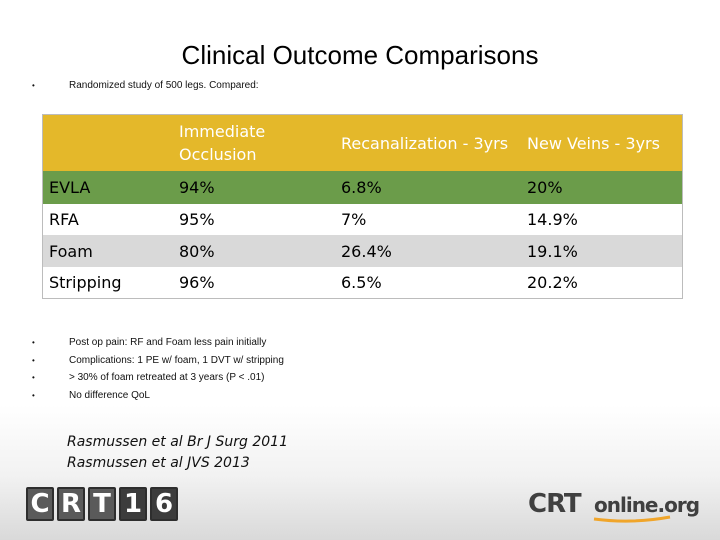 Image resolution: width=720 pixels, height=540 pixels. What do you see at coordinates (425, 143) in the screenshot?
I see `header-recanalization: Recanalization - 3yrs` at bounding box center [425, 143].